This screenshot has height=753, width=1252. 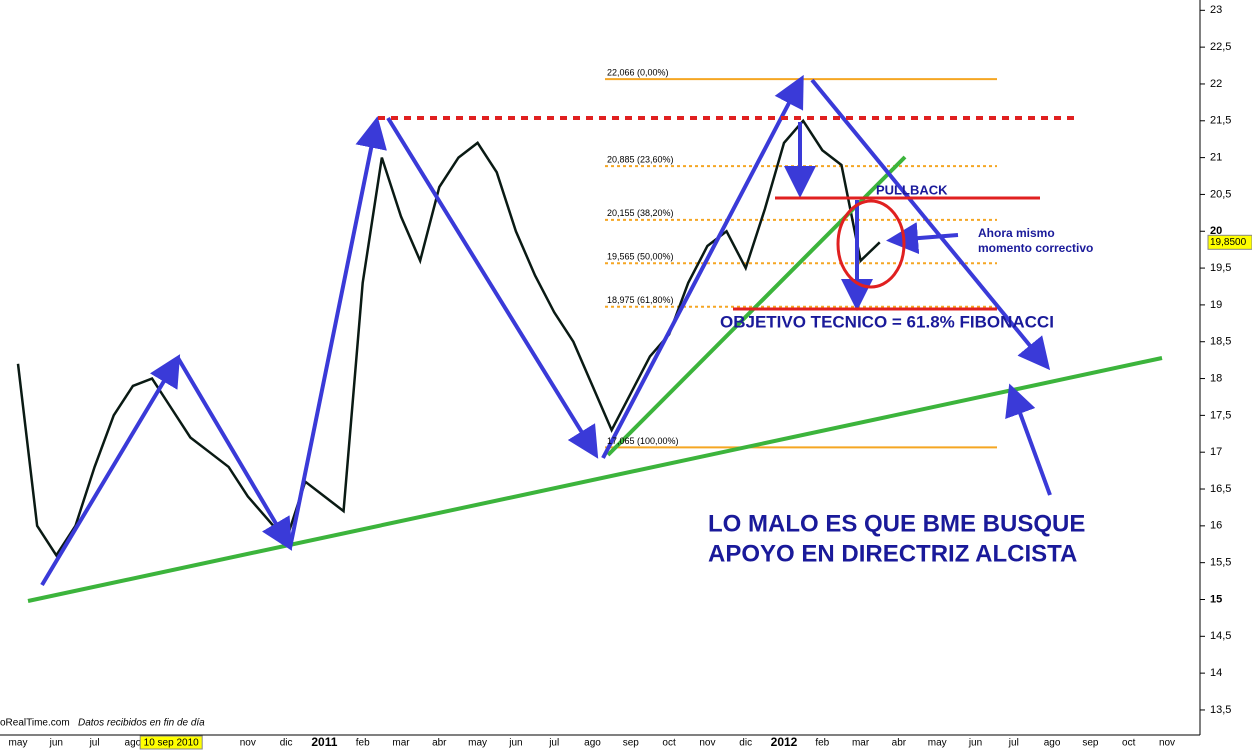 I want to click on x-tick-label: 2012, so click(x=784, y=742).